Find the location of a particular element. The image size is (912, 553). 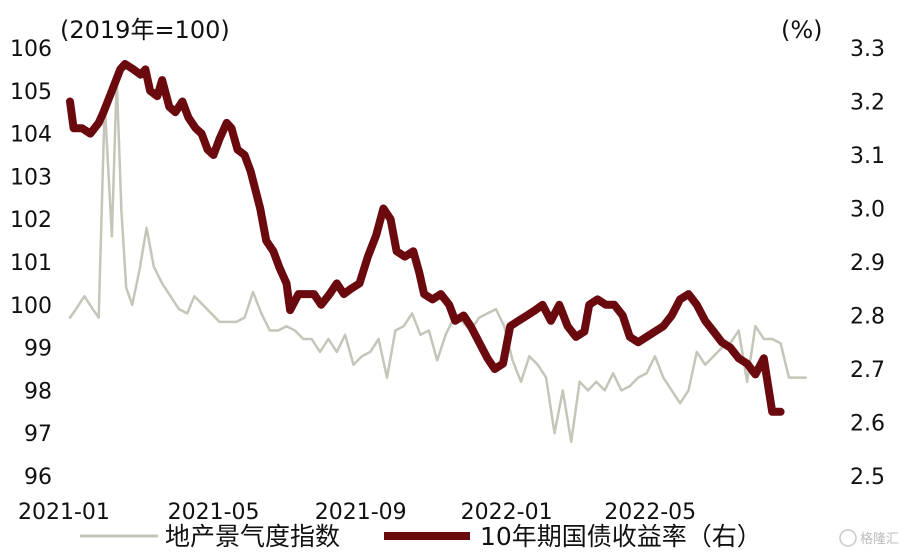

x-axis-tick-label: 2021-05 is located at coordinates (214, 512).